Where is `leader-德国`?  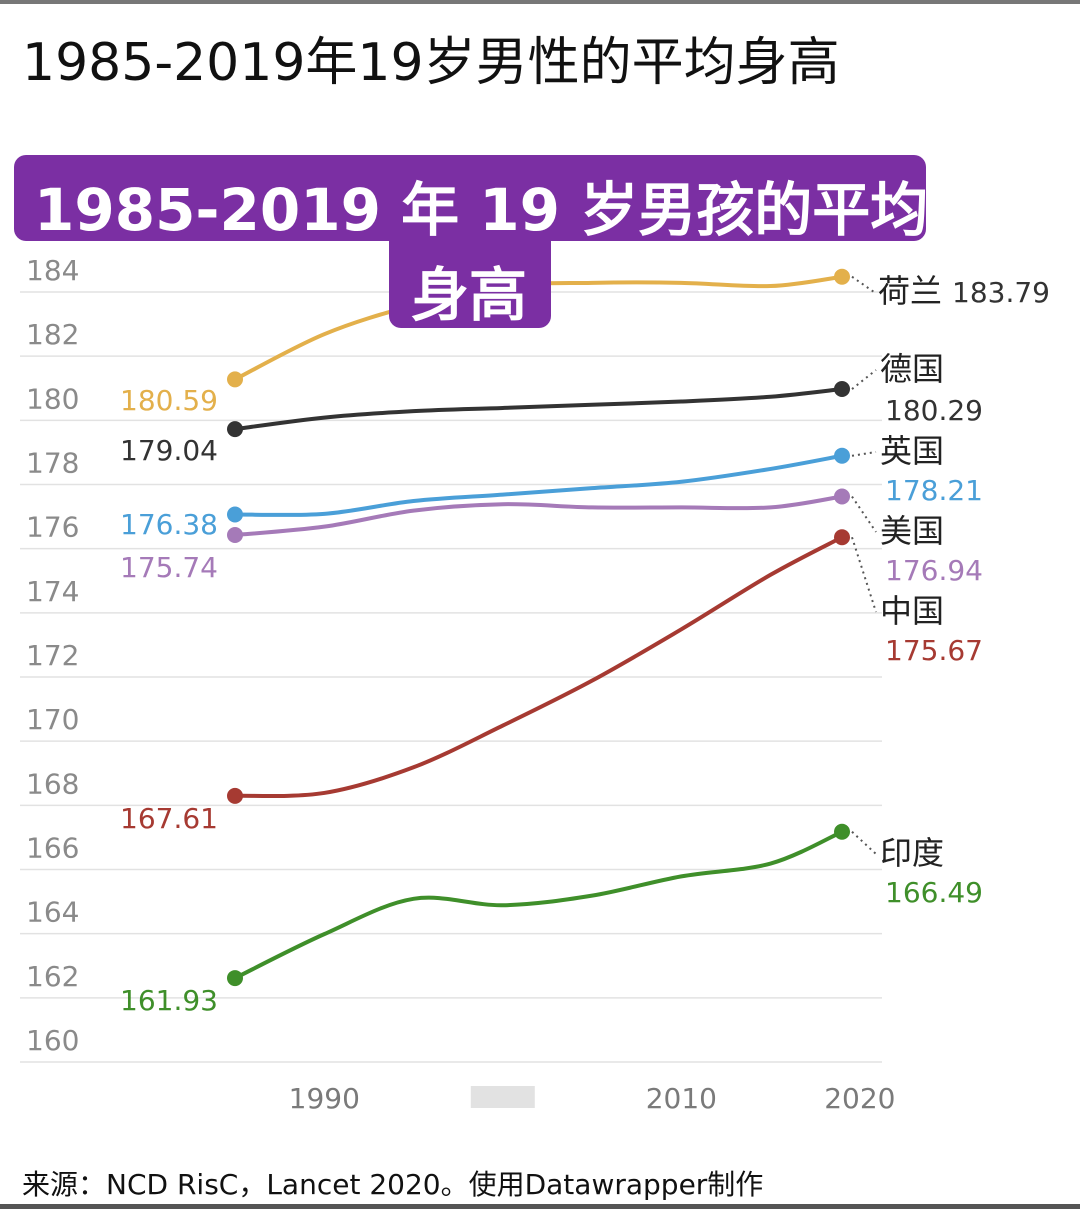
leader-德国 is located at coordinates (864, 379).